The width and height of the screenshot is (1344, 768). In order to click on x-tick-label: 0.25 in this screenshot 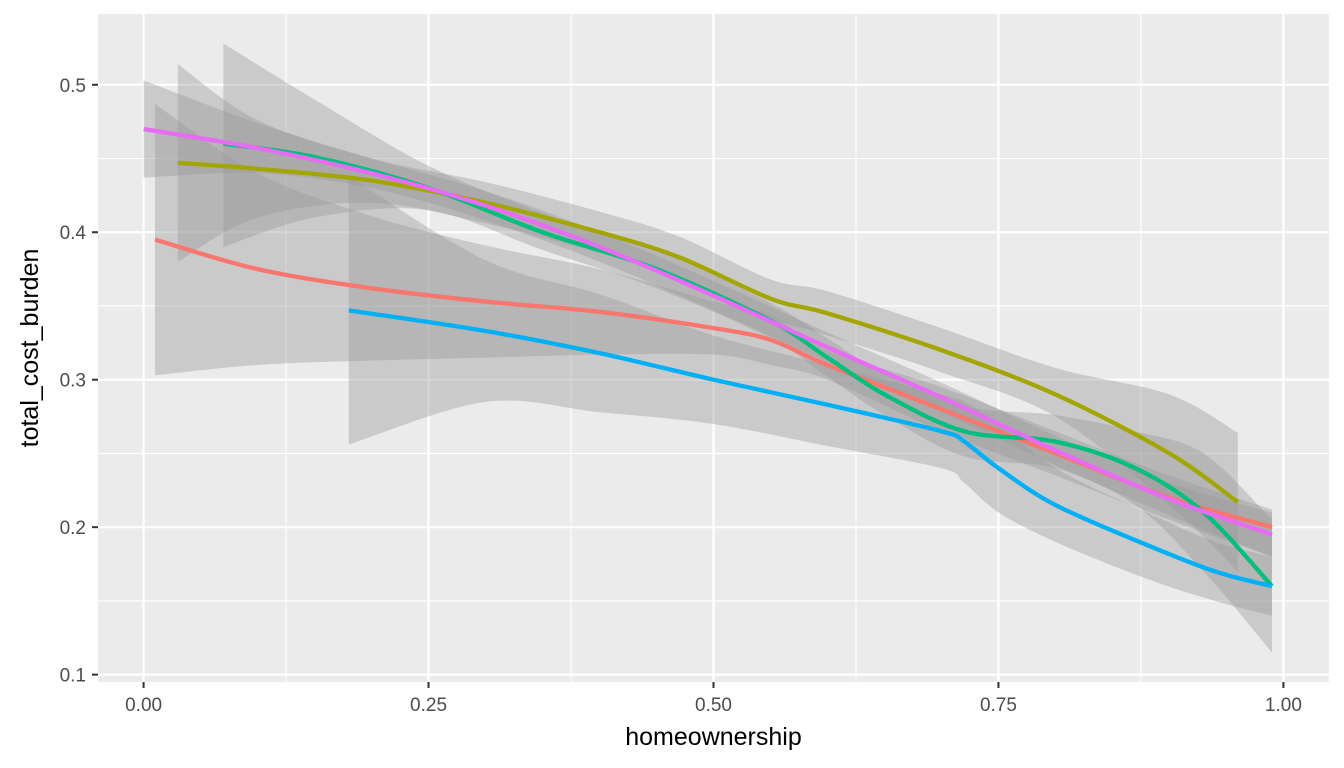, I will do `click(428, 705)`.